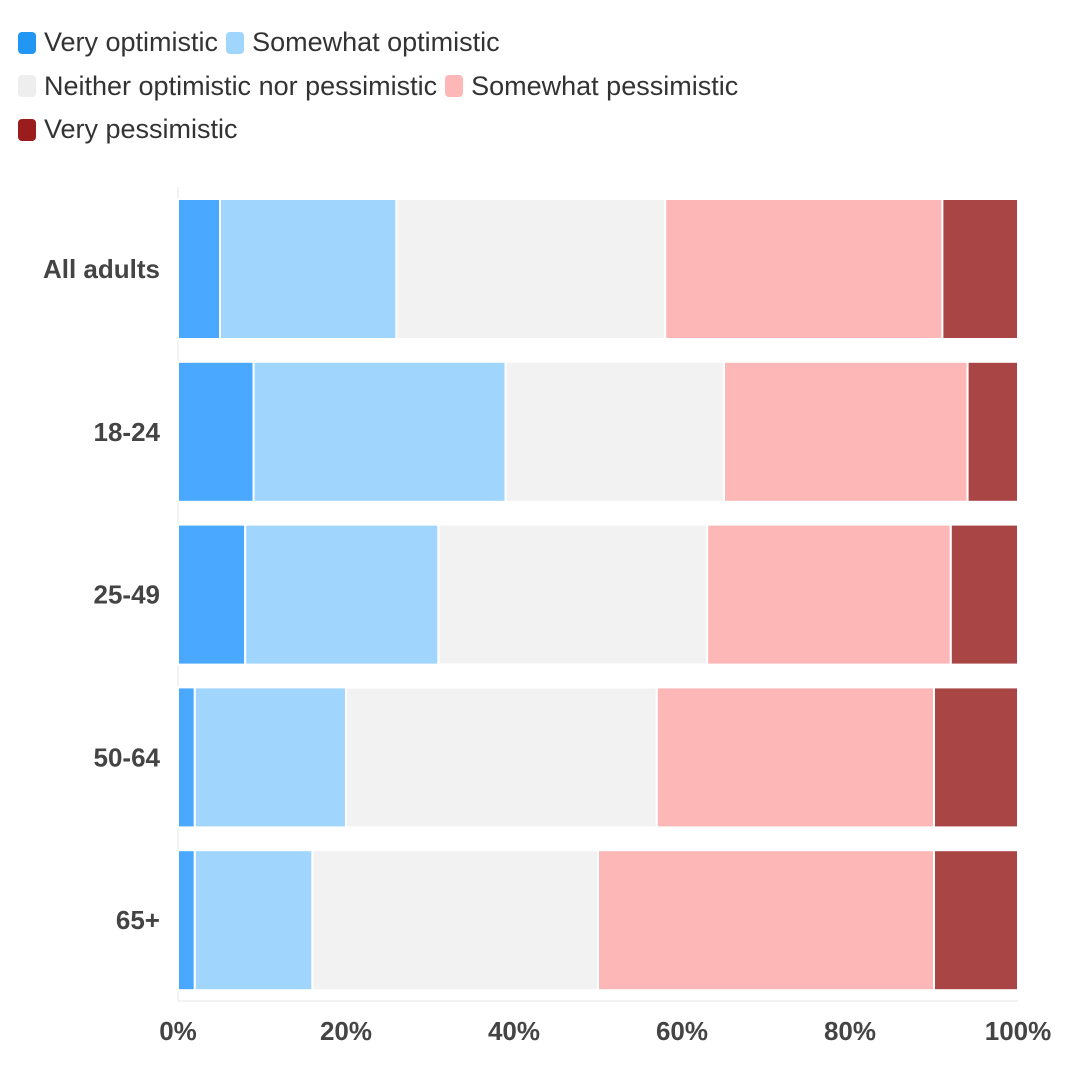 This screenshot has width=1080, height=1080. What do you see at coordinates (178, 1031) in the screenshot?
I see `x-tick-label: 0%` at bounding box center [178, 1031].